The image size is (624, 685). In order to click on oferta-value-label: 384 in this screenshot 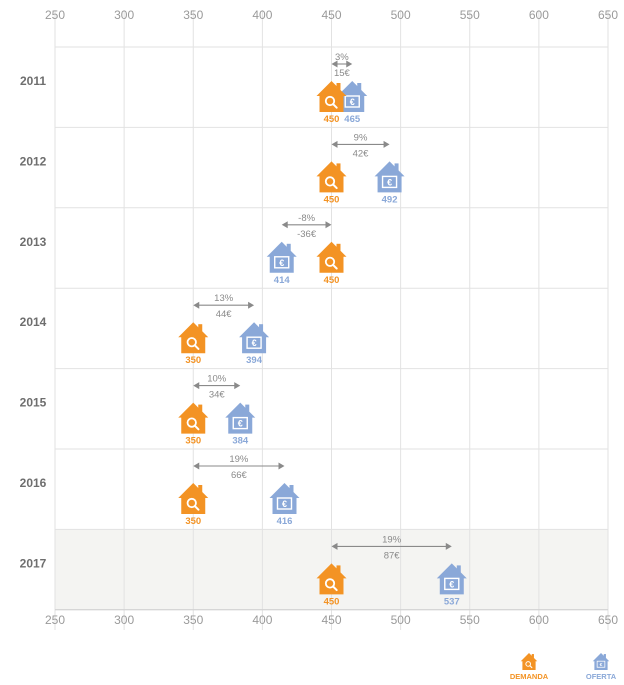, I will do `click(240, 441)`.